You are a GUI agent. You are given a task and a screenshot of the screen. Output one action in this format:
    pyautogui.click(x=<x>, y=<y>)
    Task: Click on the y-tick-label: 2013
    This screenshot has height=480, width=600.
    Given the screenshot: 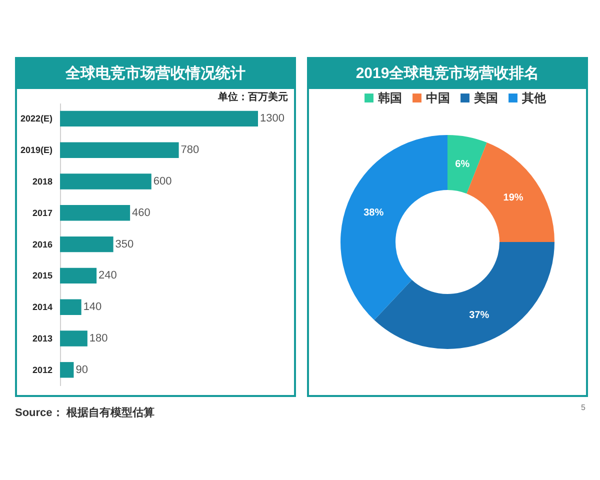 What is the action you would take?
    pyautogui.click(x=42, y=338)
    